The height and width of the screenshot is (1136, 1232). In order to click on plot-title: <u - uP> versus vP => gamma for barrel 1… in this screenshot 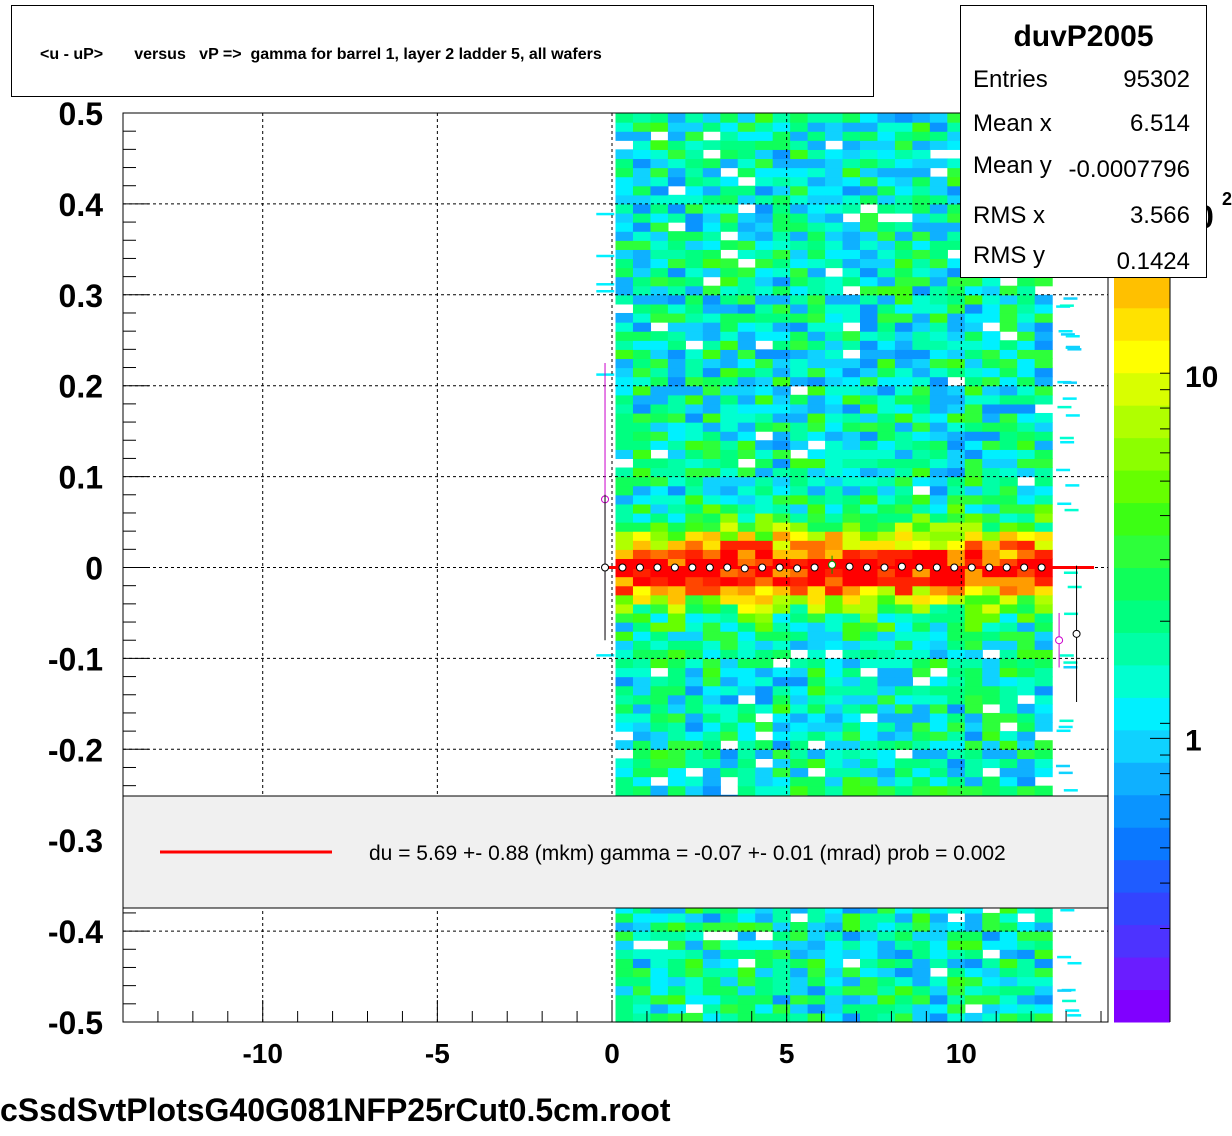, I will do `click(321, 54)`.